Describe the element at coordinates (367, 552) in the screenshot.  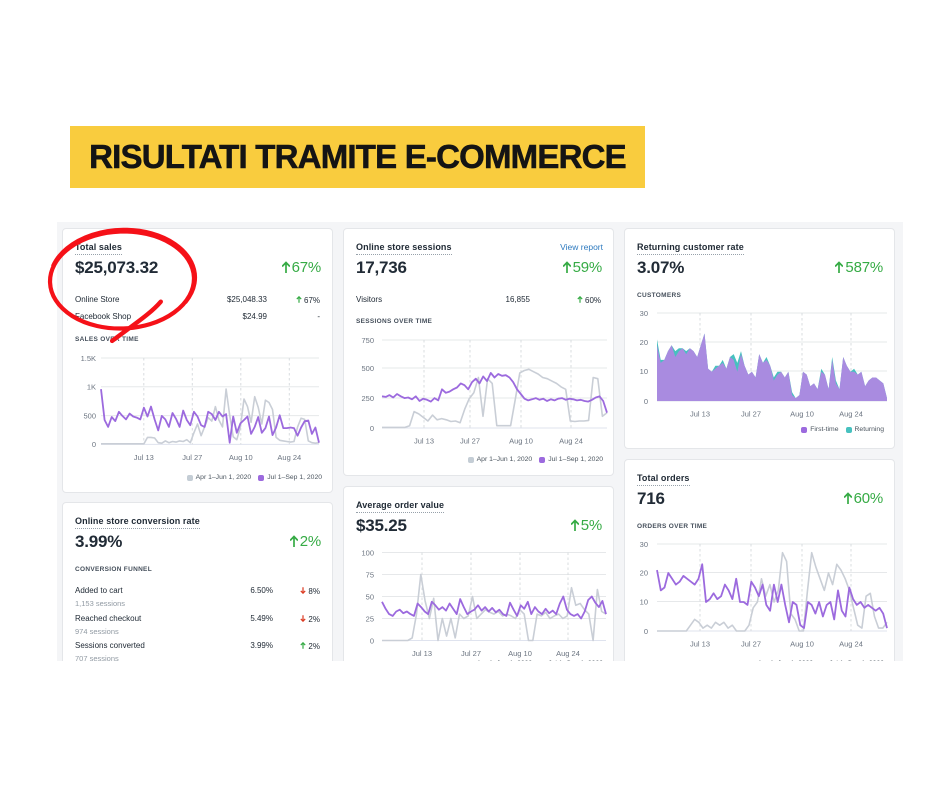
I see `svg-text: 100` at that location.